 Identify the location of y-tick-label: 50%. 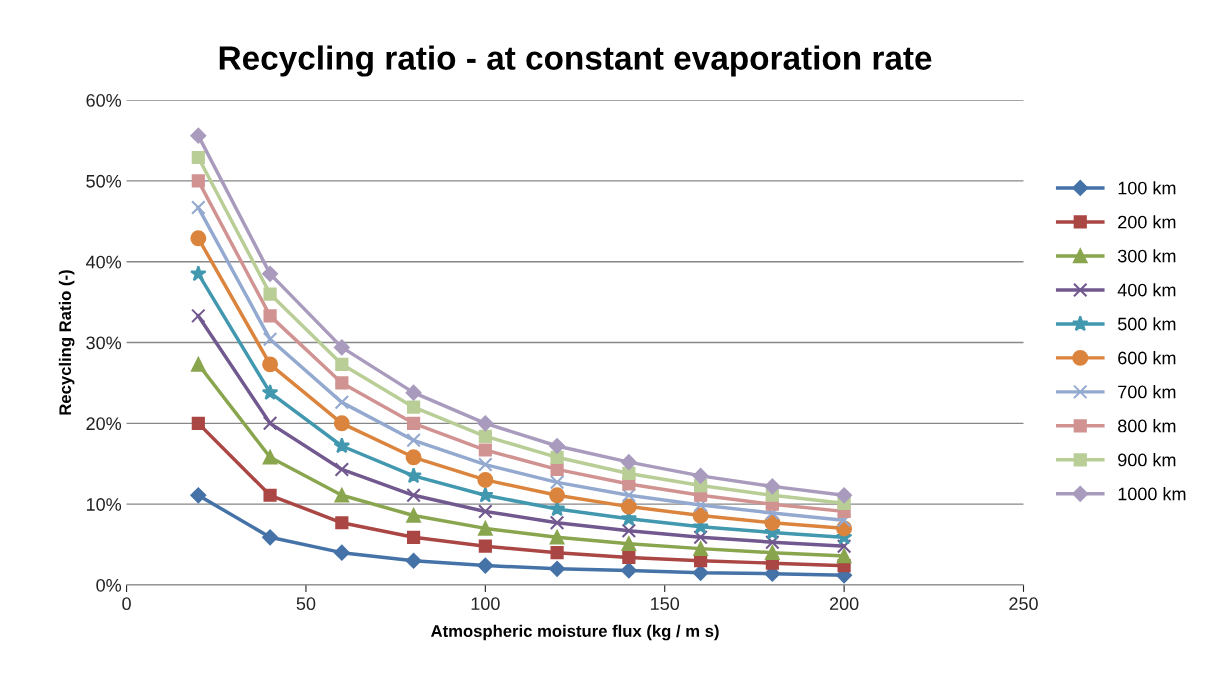
(104, 181).